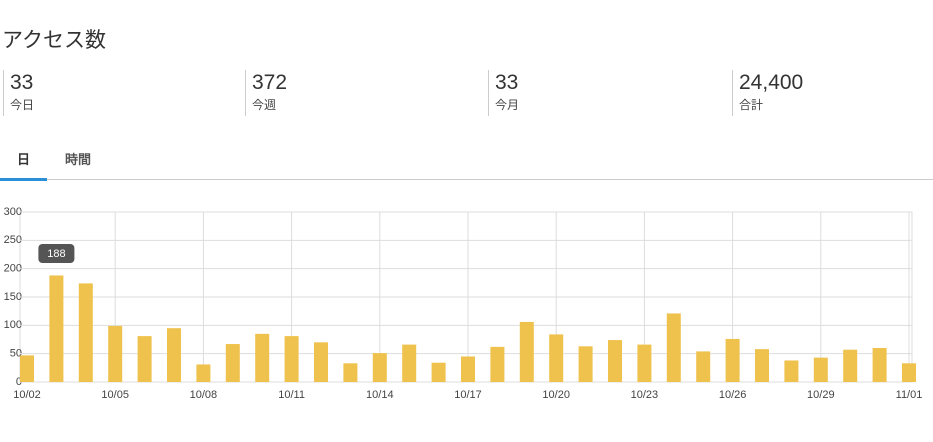  What do you see at coordinates (604, 93) in the screenshot?
I see `stat-card: 33 今月` at bounding box center [604, 93].